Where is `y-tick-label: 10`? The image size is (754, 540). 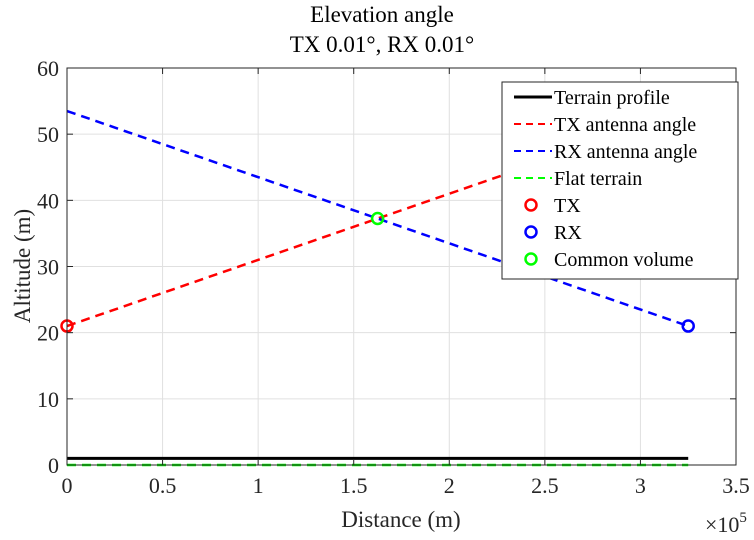 y-tick-label: 10 is located at coordinates (48, 399).